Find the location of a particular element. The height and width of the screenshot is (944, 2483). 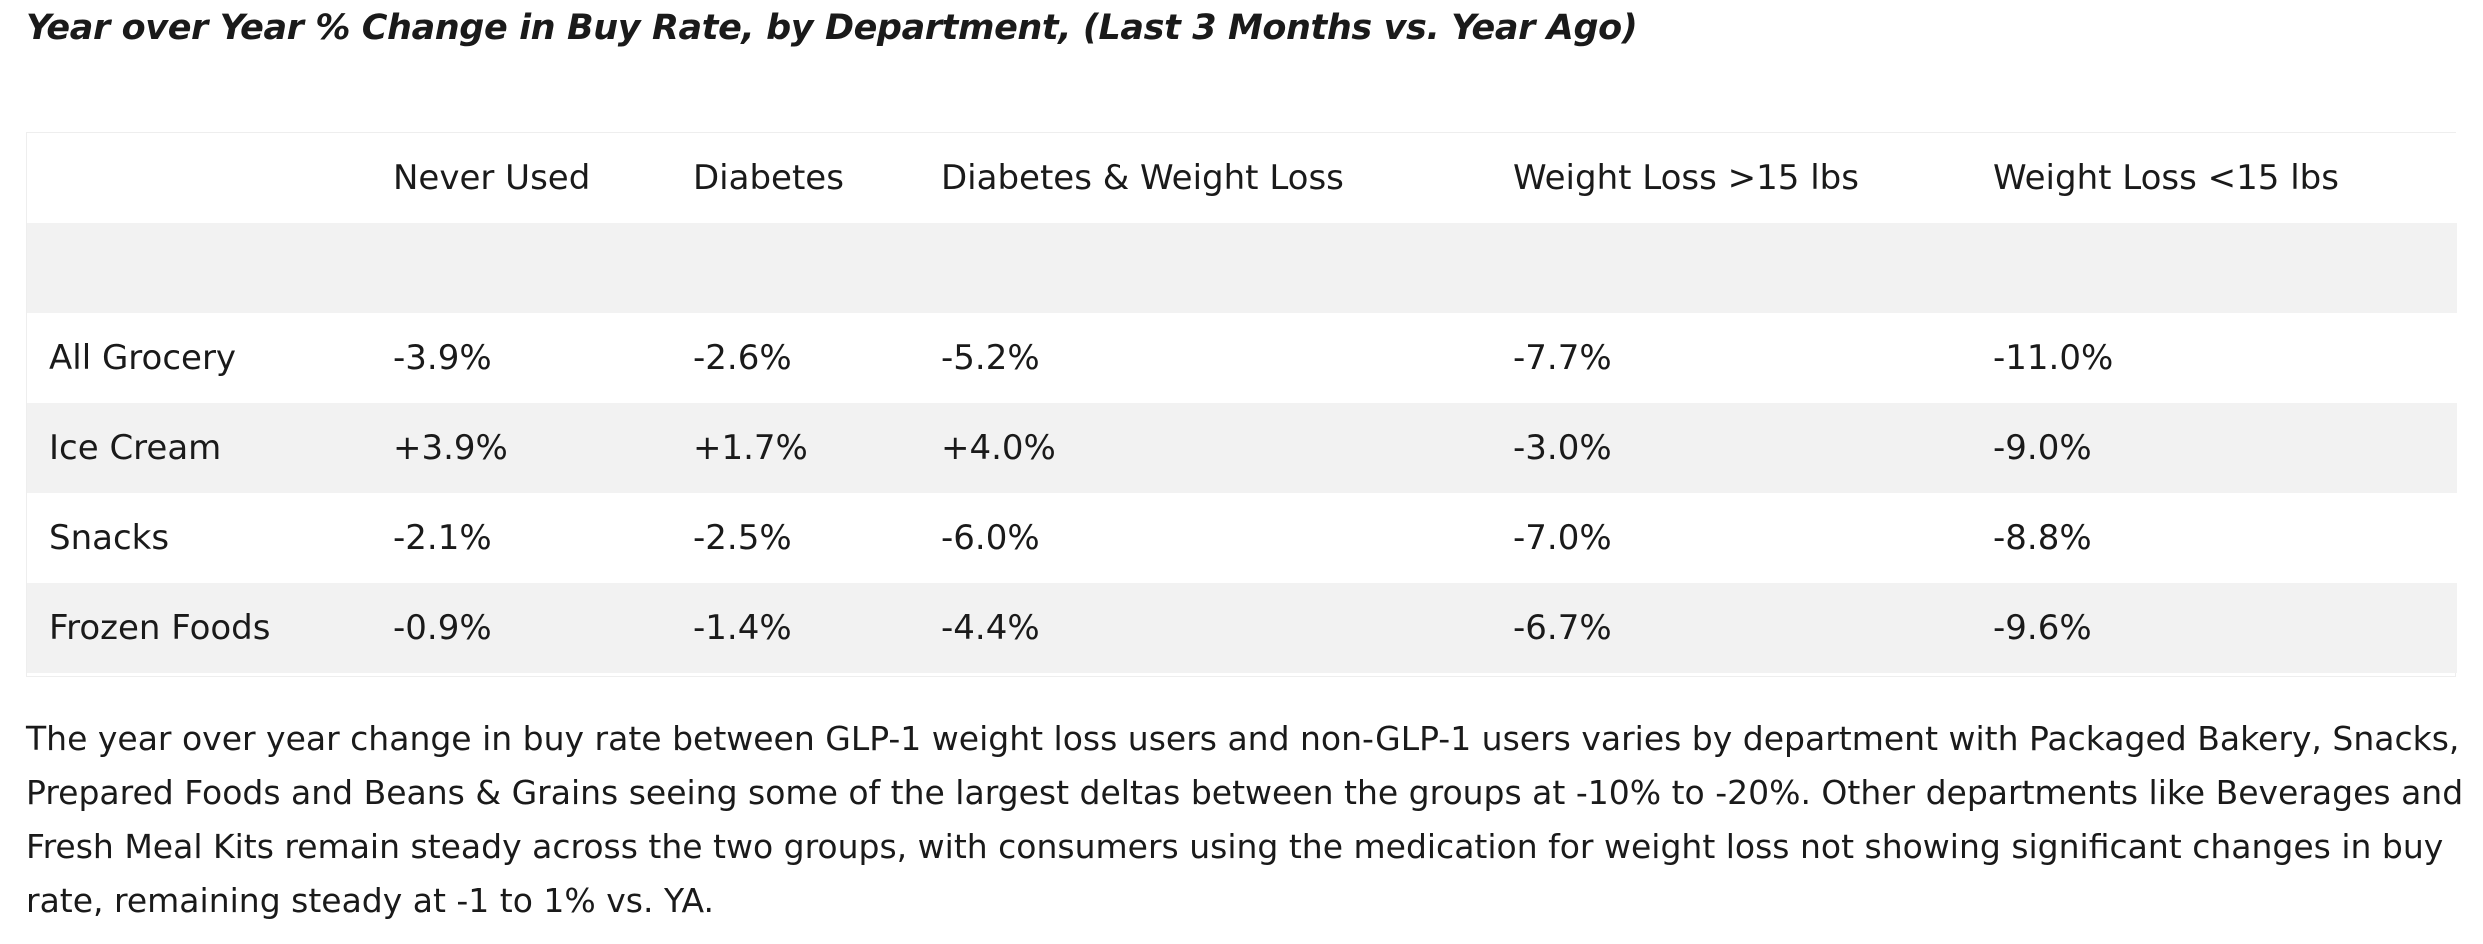

spacer-cell is located at coordinates (1242, 268).